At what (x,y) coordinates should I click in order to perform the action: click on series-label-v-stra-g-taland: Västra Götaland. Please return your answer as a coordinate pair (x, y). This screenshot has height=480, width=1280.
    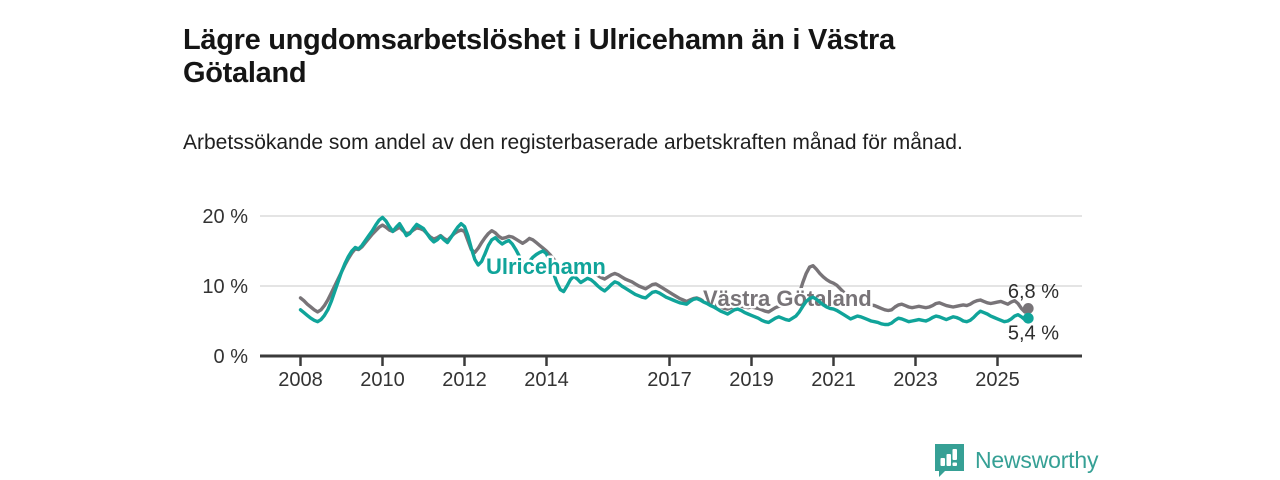
    Looking at the image, I should click on (787, 298).